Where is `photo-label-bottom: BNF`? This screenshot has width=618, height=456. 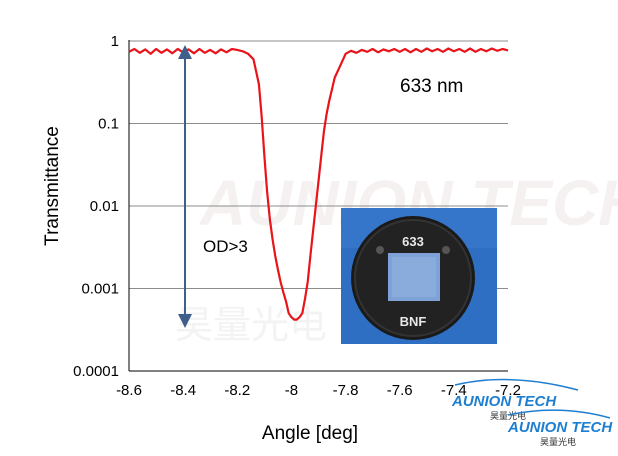 photo-label-bottom: BNF is located at coordinates (413, 321).